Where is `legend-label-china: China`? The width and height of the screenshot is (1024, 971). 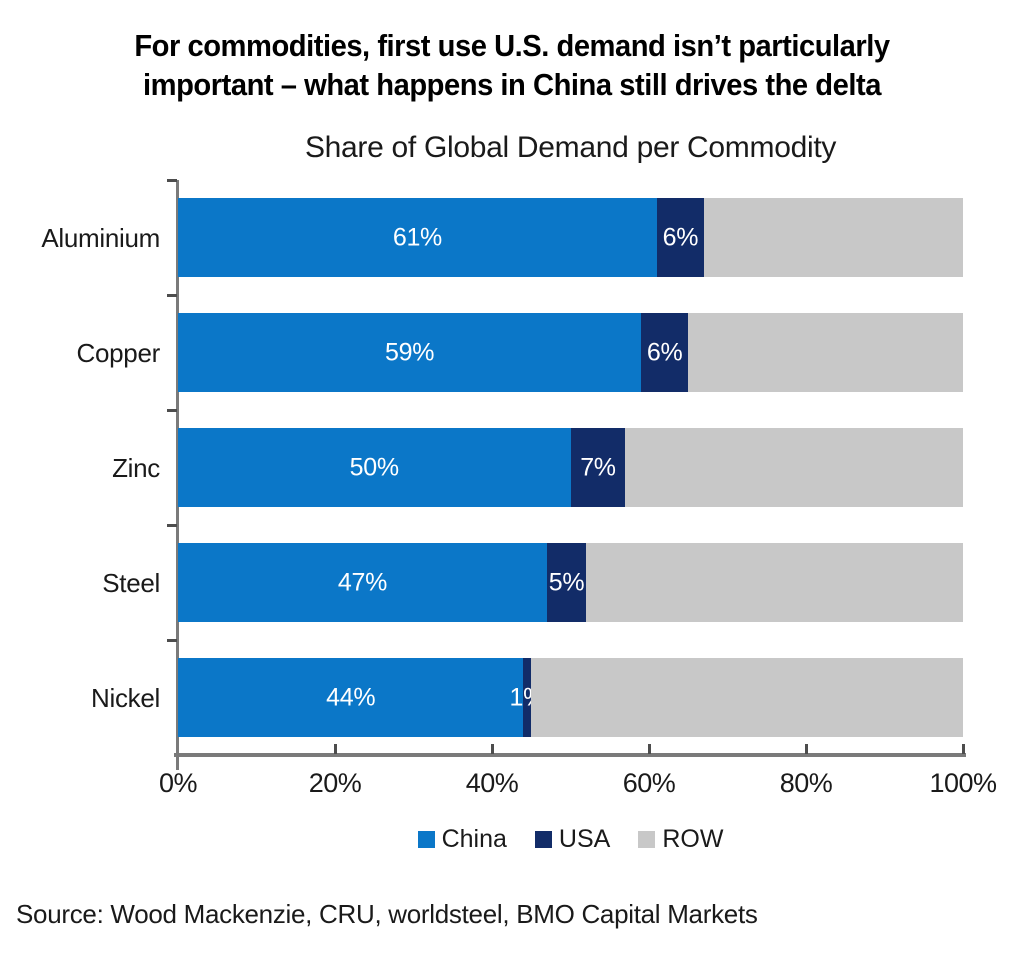
legend-label-china: China is located at coordinates (474, 839).